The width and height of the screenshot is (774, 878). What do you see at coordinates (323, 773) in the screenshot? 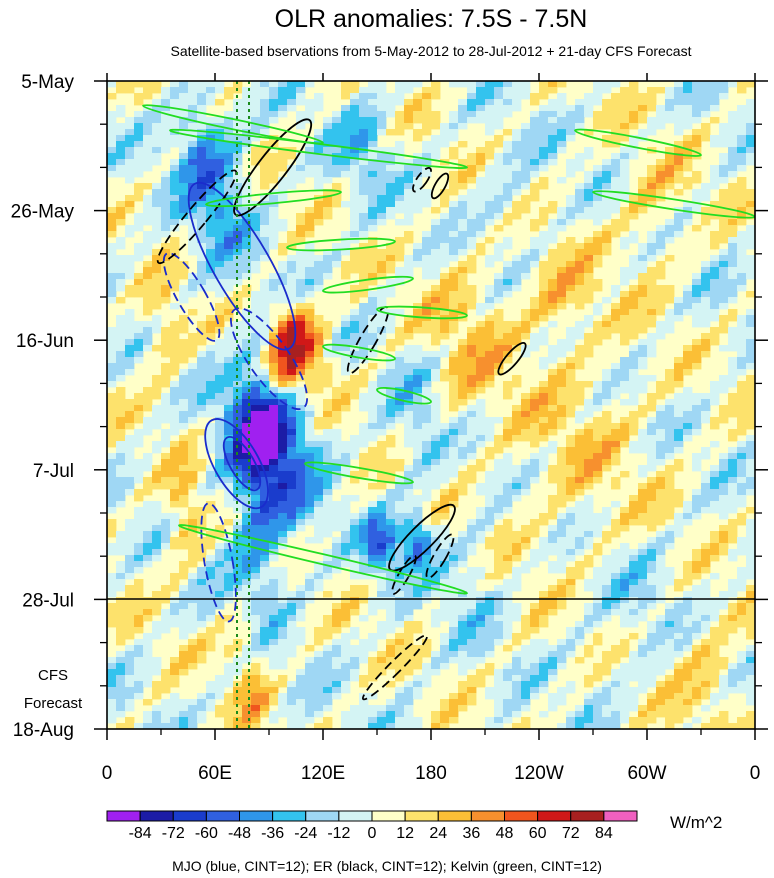
I see `x-tick-label: 120E` at bounding box center [323, 773].